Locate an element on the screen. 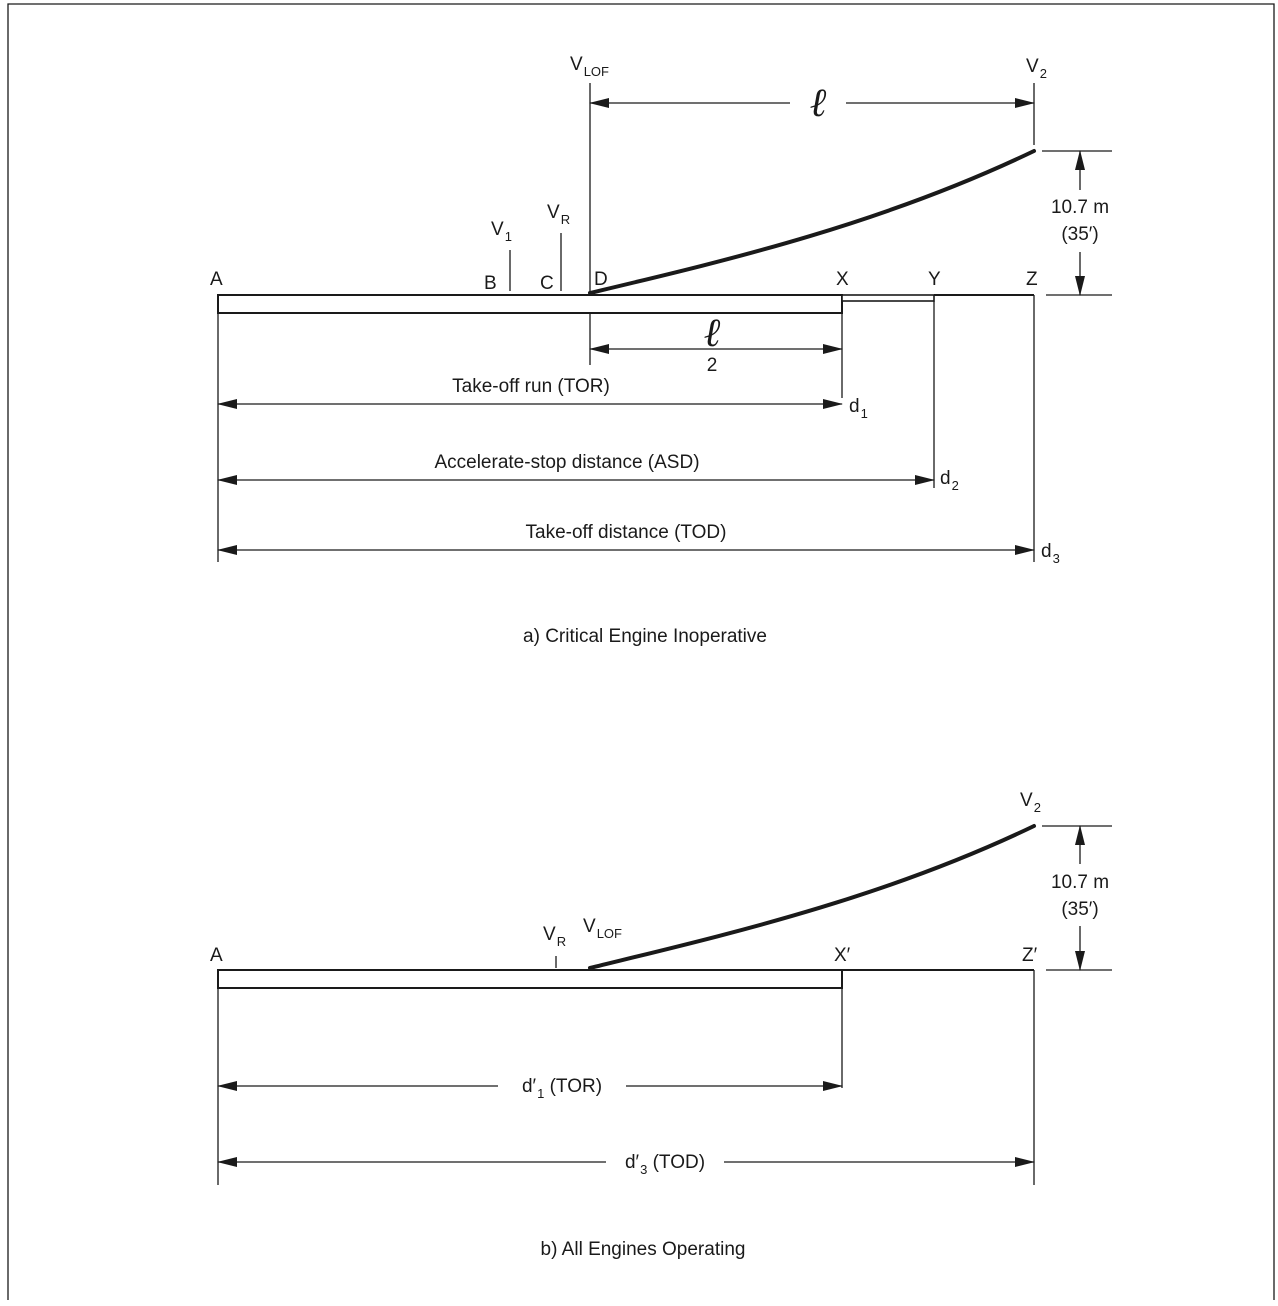 This screenshot has width=1278, height=1306. runway-b is located at coordinates (530, 979).